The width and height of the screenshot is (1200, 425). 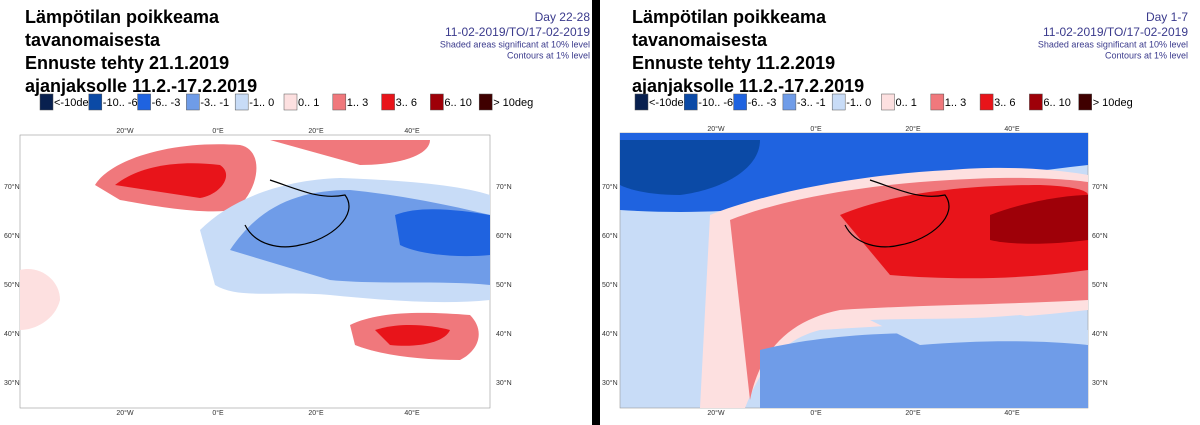 What do you see at coordinates (748, 86) in the screenshot?
I see `title-line: ajanjaksolle 11.2.-17.2.2019` at bounding box center [748, 86].